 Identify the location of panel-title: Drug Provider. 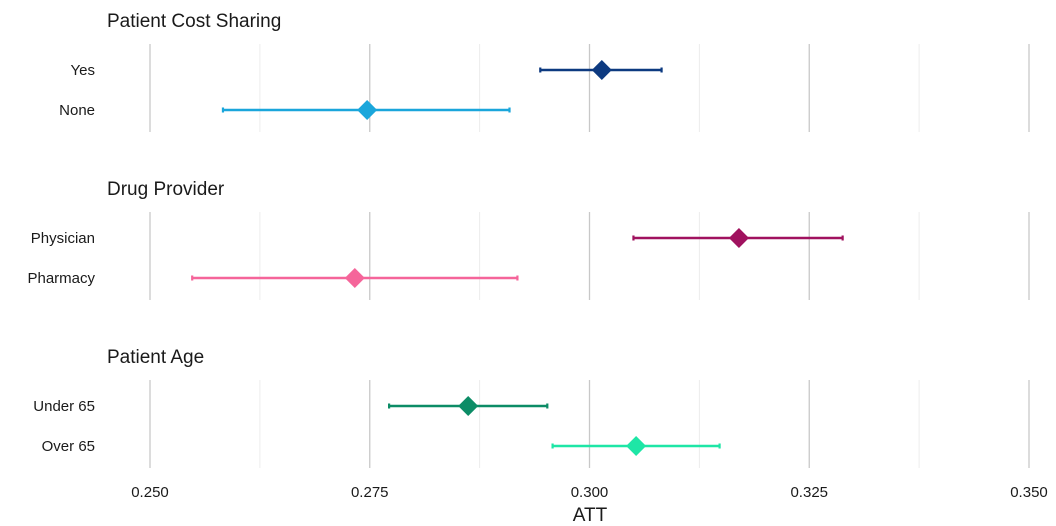
(166, 189).